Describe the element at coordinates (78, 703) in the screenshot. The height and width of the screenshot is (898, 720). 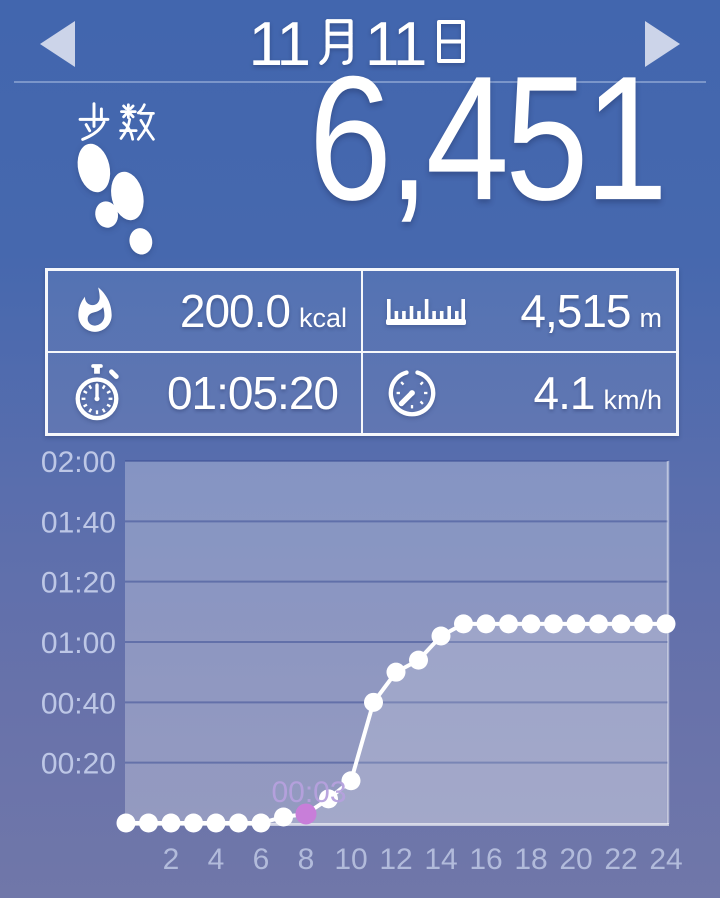
I see `y-axis-tick-label: 00:40` at that location.